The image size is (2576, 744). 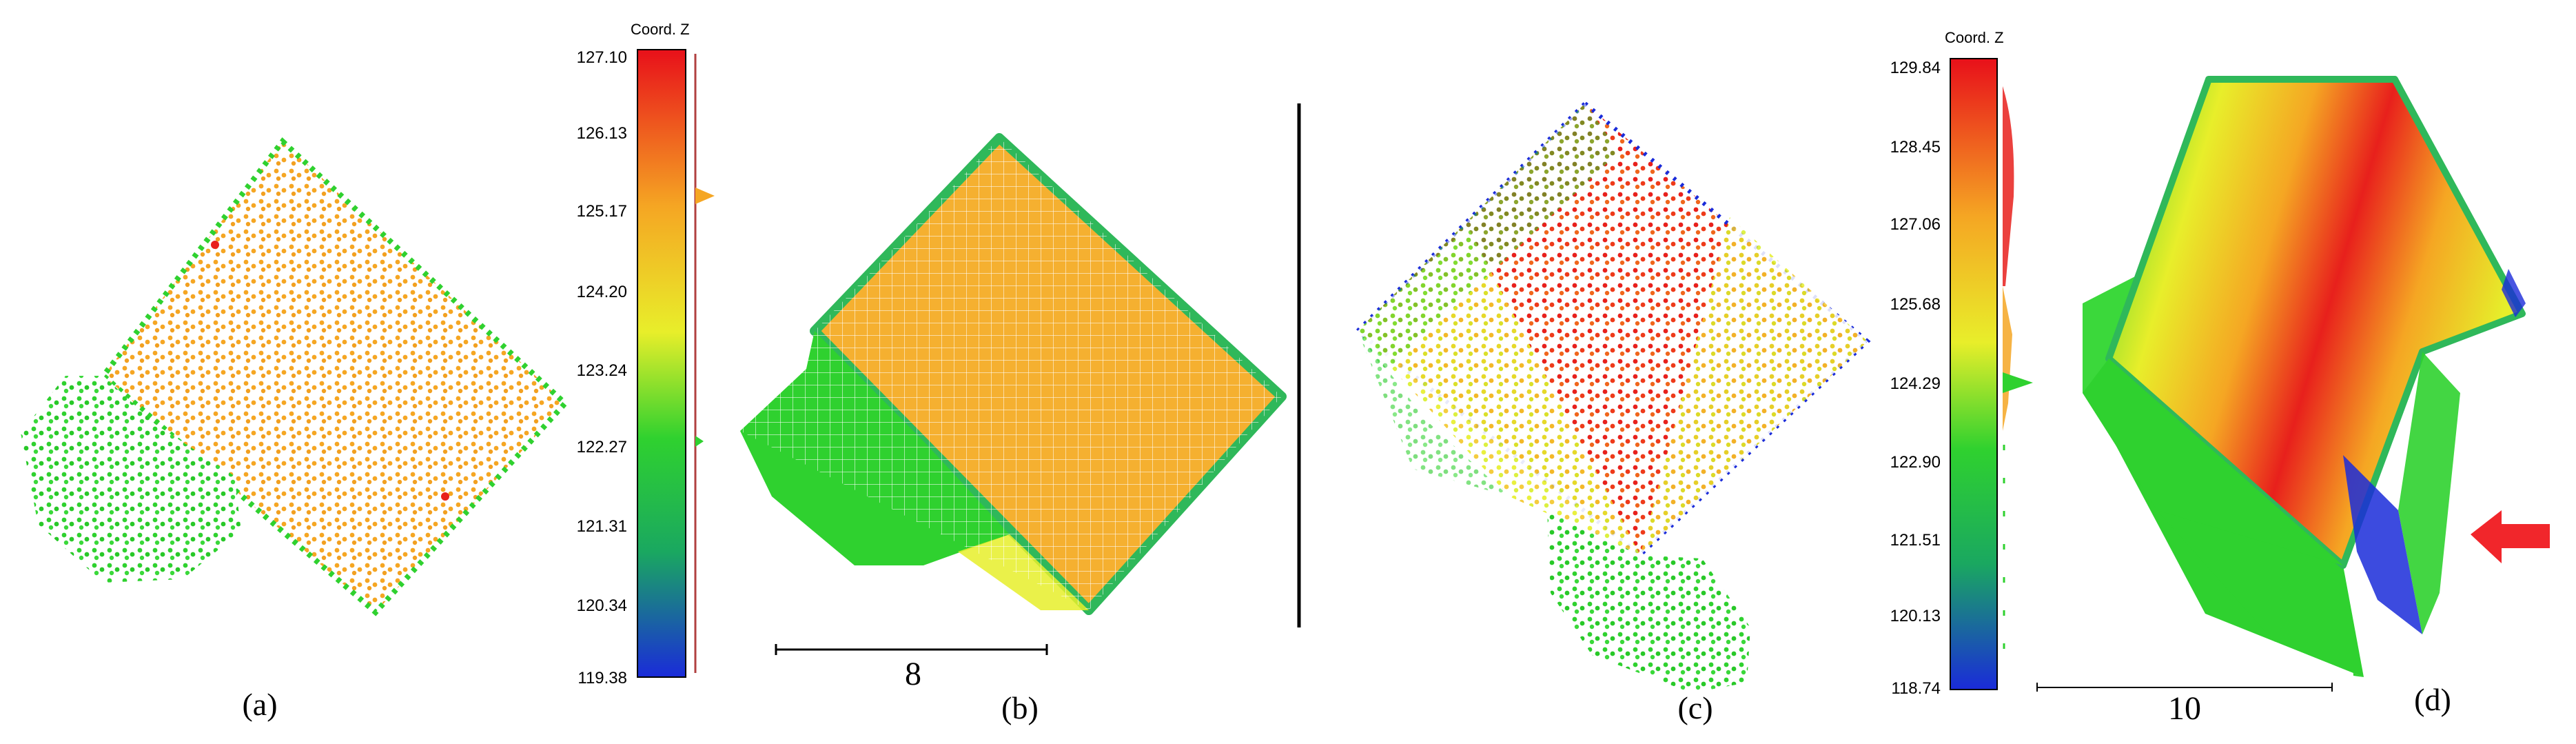 What do you see at coordinates (131, 479) in the screenshot?
I see `panel-a-ground-points` at bounding box center [131, 479].